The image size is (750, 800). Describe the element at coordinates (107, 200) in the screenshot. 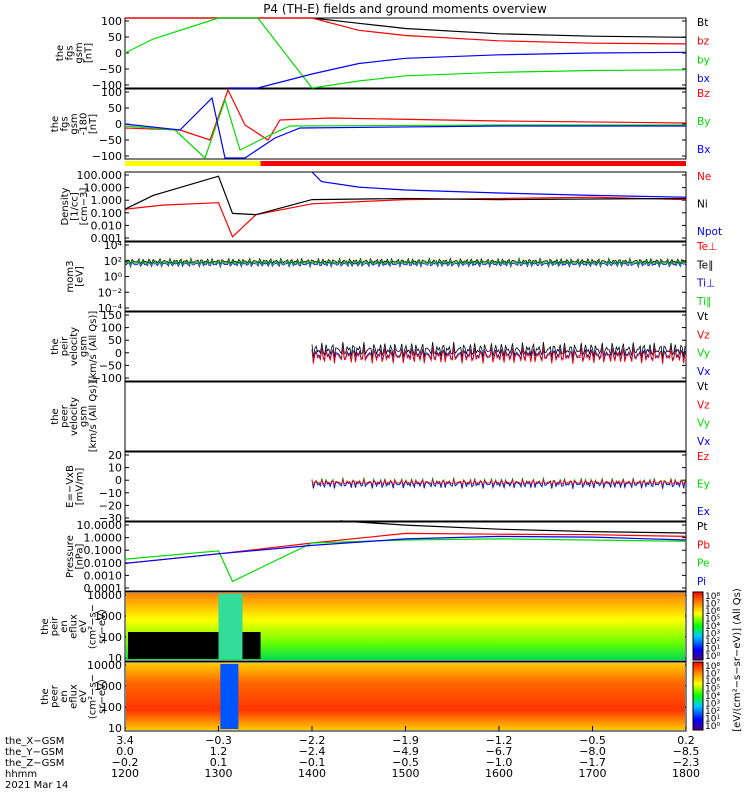

I see `y-tick-label: 1.000` at that location.